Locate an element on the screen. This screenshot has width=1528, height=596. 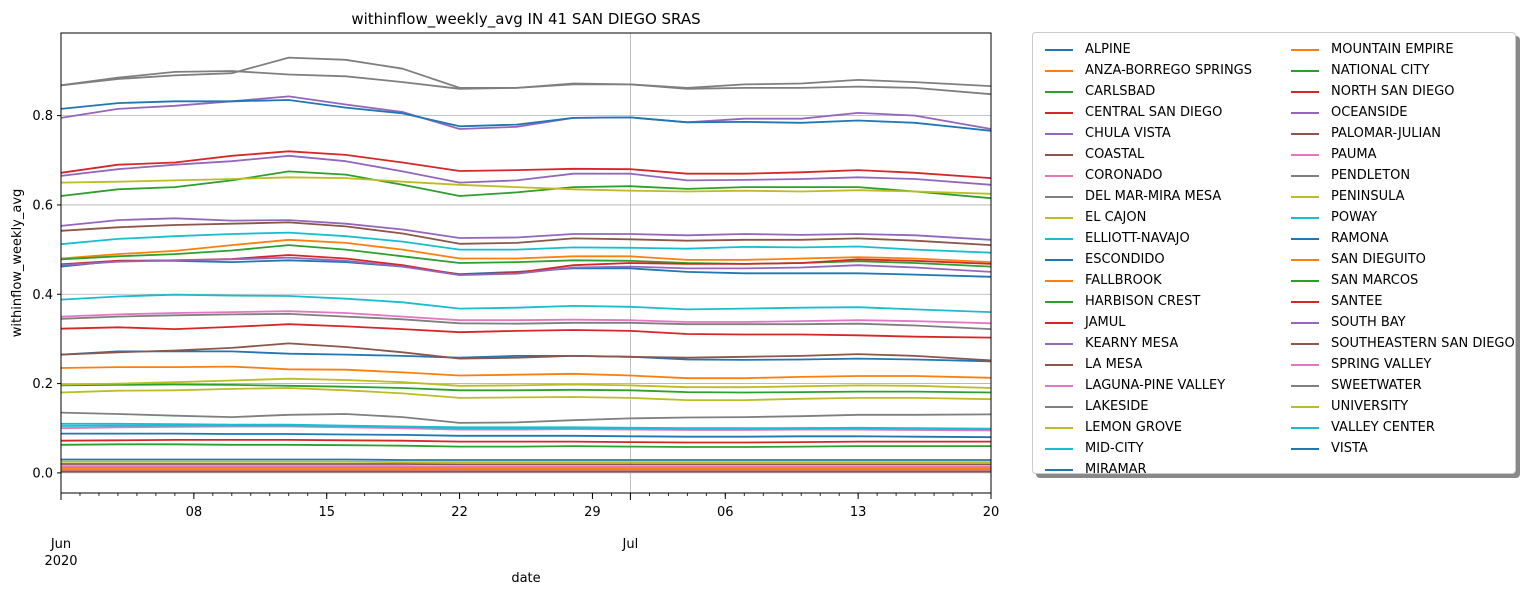
legend-entry: ANZA-BORREGO SPRINGS is located at coordinates (1148, 70).